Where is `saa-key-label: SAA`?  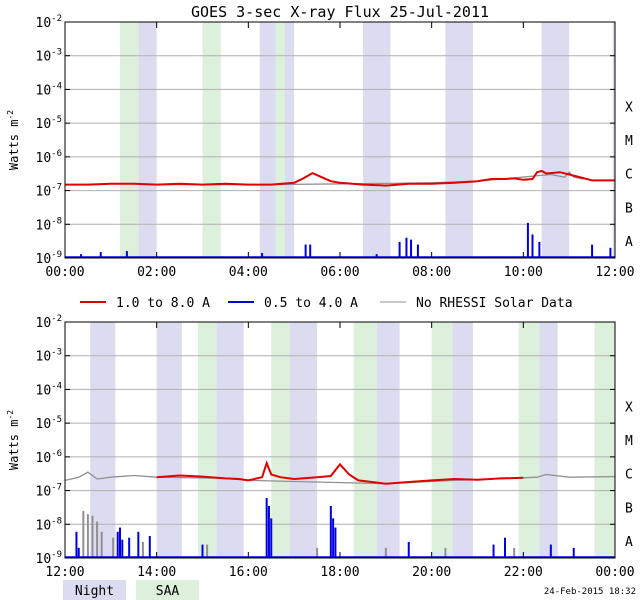 saa-key-label: SAA is located at coordinates (168, 591).